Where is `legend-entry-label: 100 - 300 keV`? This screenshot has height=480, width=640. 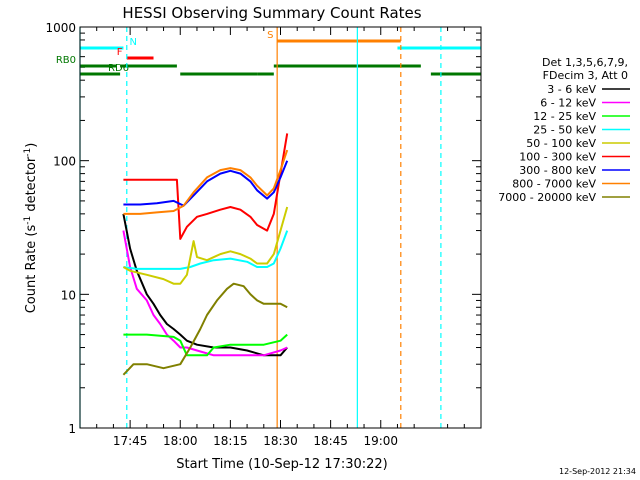
legend-entry-label: 100 - 300 keV is located at coordinates (557, 157).